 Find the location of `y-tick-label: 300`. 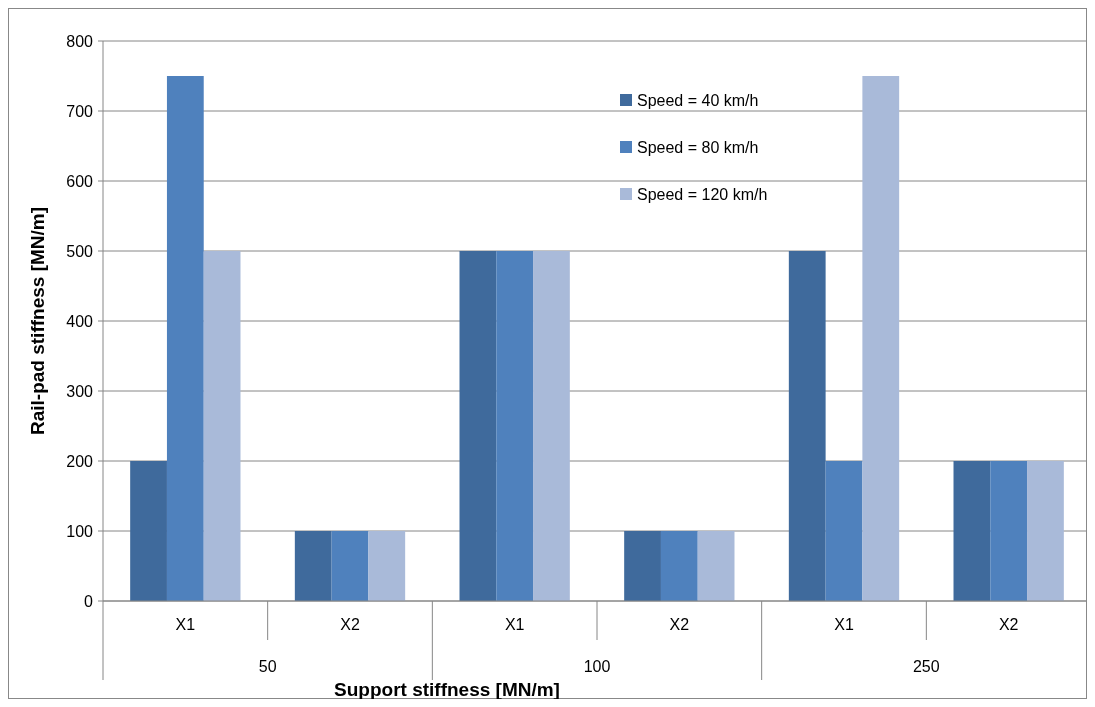

y-tick-label: 300 is located at coordinates (80, 391).